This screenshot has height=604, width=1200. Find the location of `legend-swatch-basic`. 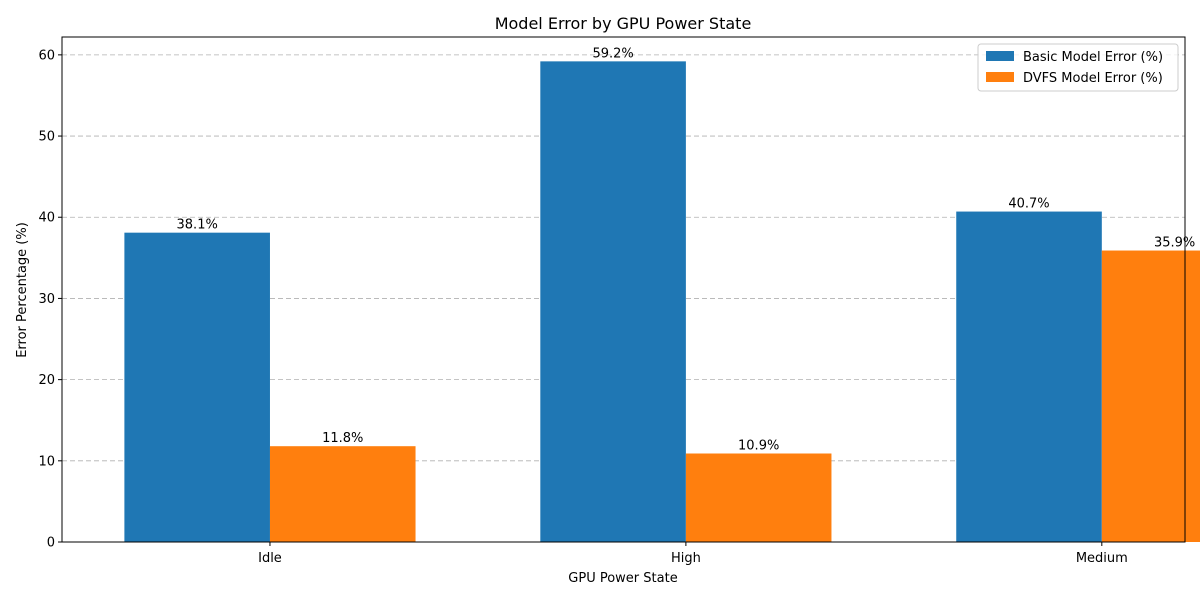

legend-swatch-basic is located at coordinates (1000, 56).